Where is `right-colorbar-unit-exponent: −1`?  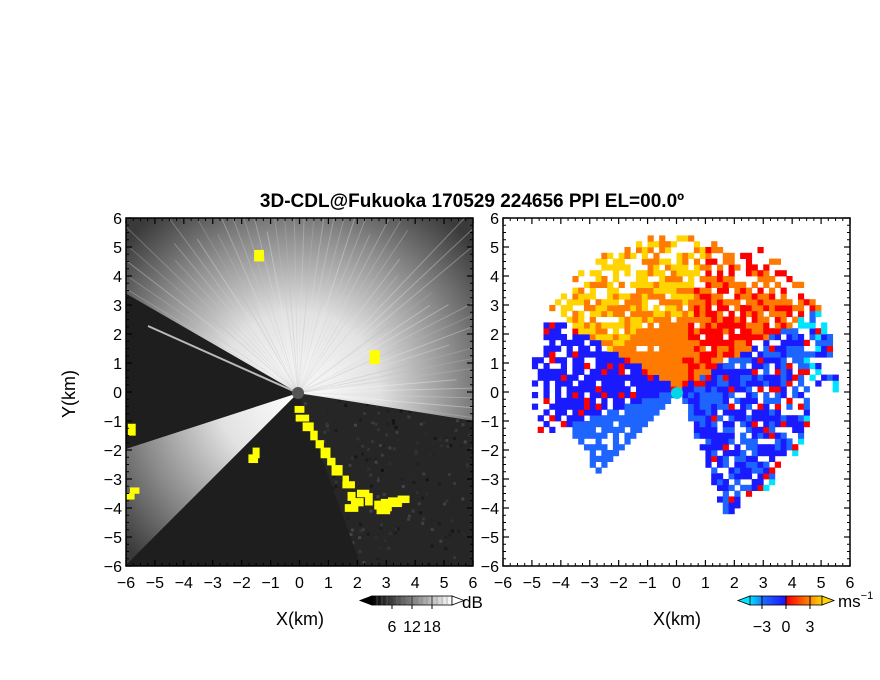
right-colorbar-unit-exponent: −1 is located at coordinates (867, 596).